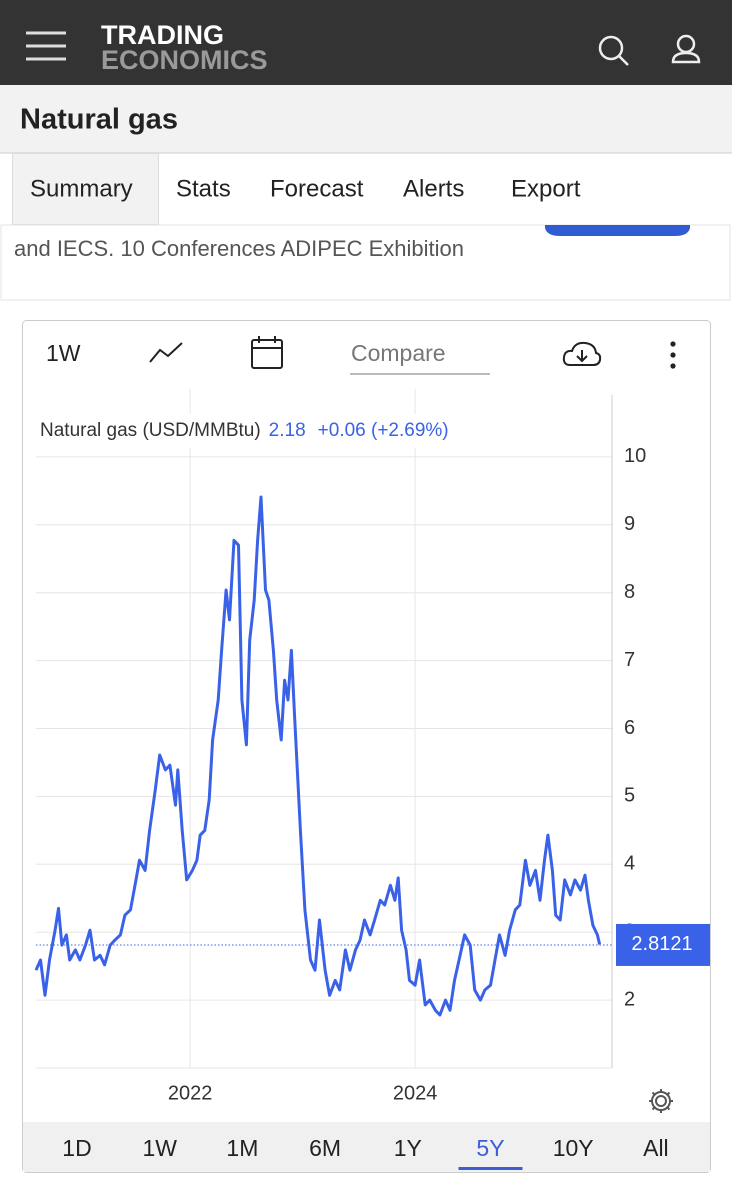  Describe the element at coordinates (629, 864) in the screenshot. I see `y-tick-label: 4` at that location.